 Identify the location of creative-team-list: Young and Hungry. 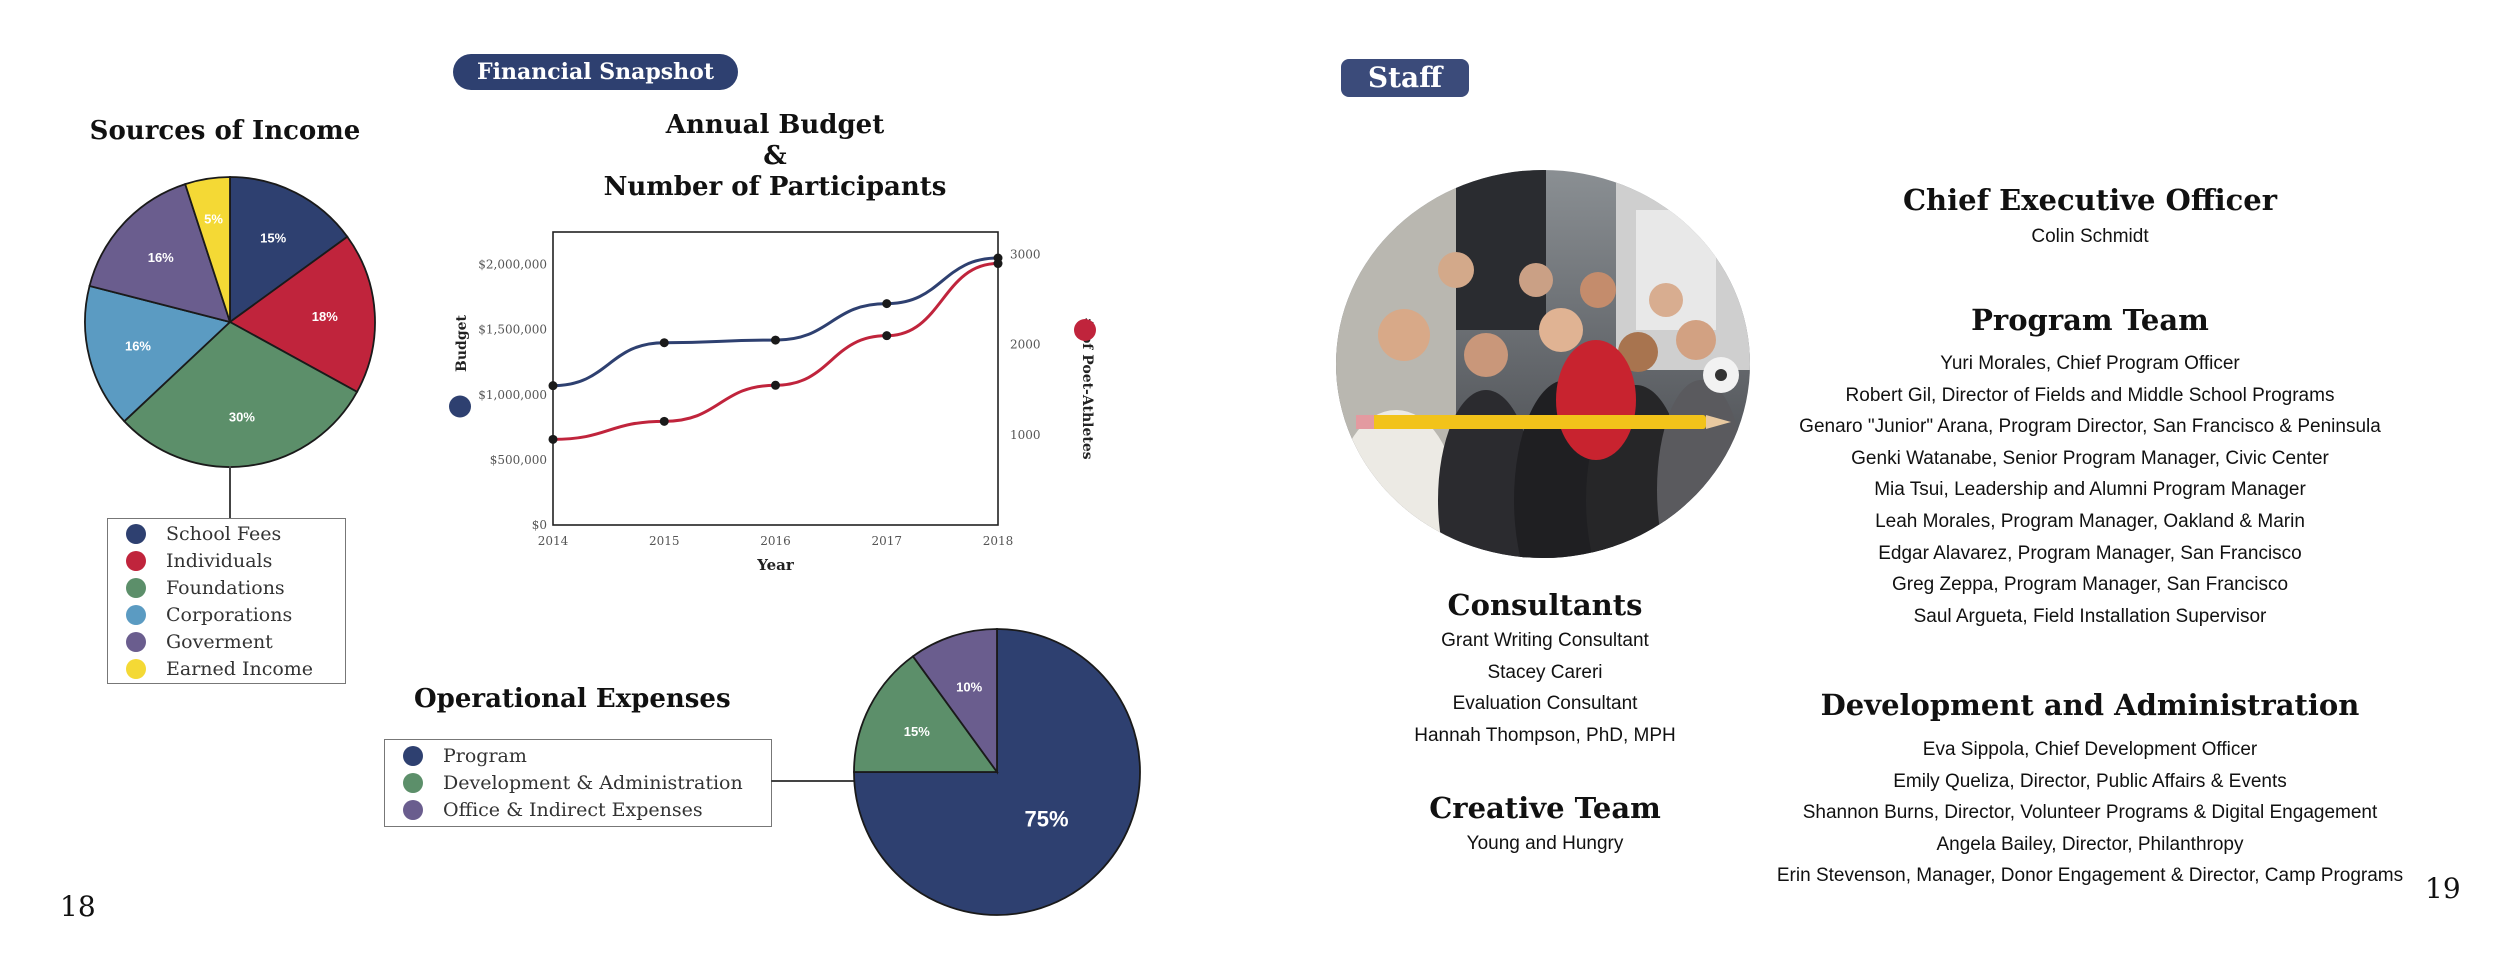
(1545, 844).